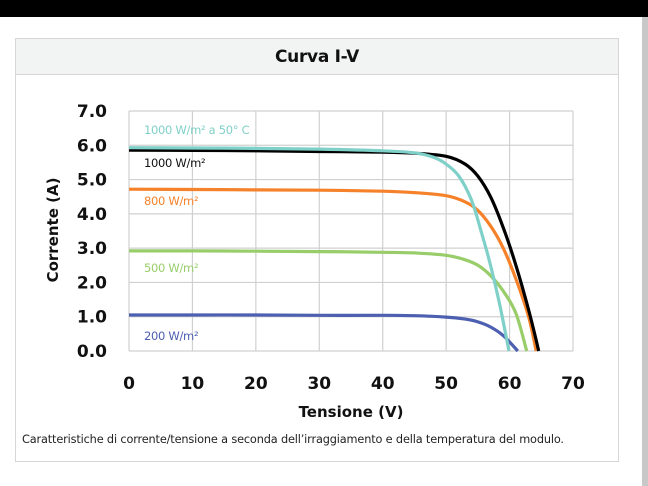 The image size is (648, 486). I want to click on scrollbar, so click(645, 251).